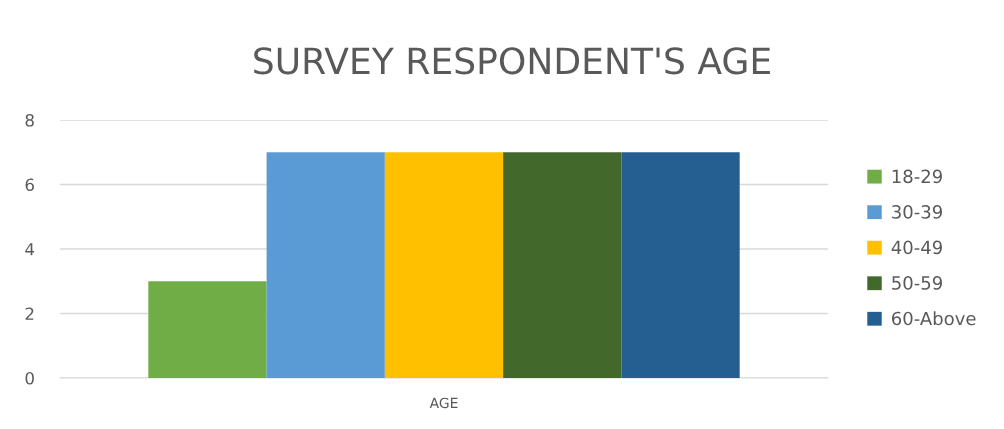  What do you see at coordinates (29, 313) in the screenshot?
I see `y-tick-label: 2` at bounding box center [29, 313].